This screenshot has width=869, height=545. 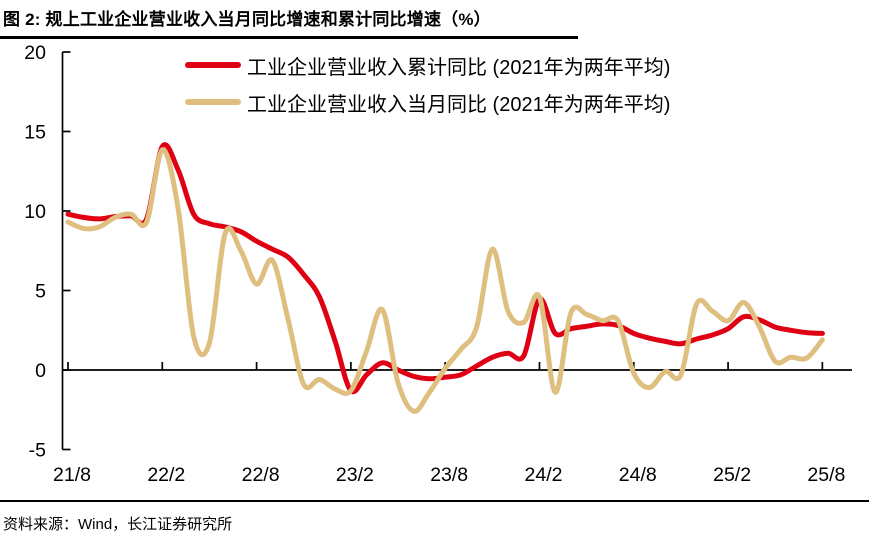 What do you see at coordinates (118, 524) in the screenshot?
I see `source-note: 资料来源：Wind，长江证券研究所` at bounding box center [118, 524].